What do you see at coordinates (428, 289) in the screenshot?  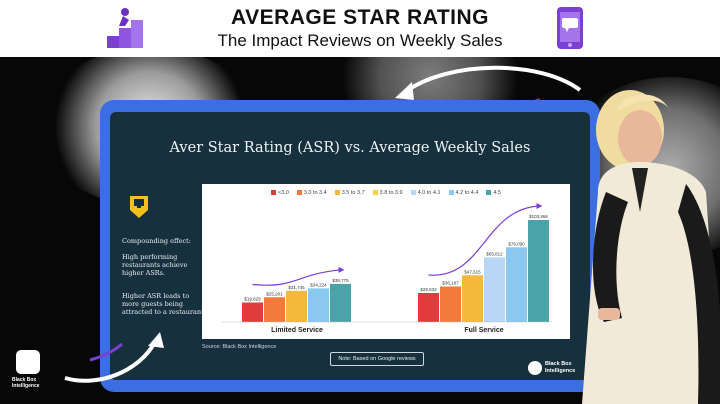 I see `bar-value-label: $29,532` at bounding box center [428, 289].